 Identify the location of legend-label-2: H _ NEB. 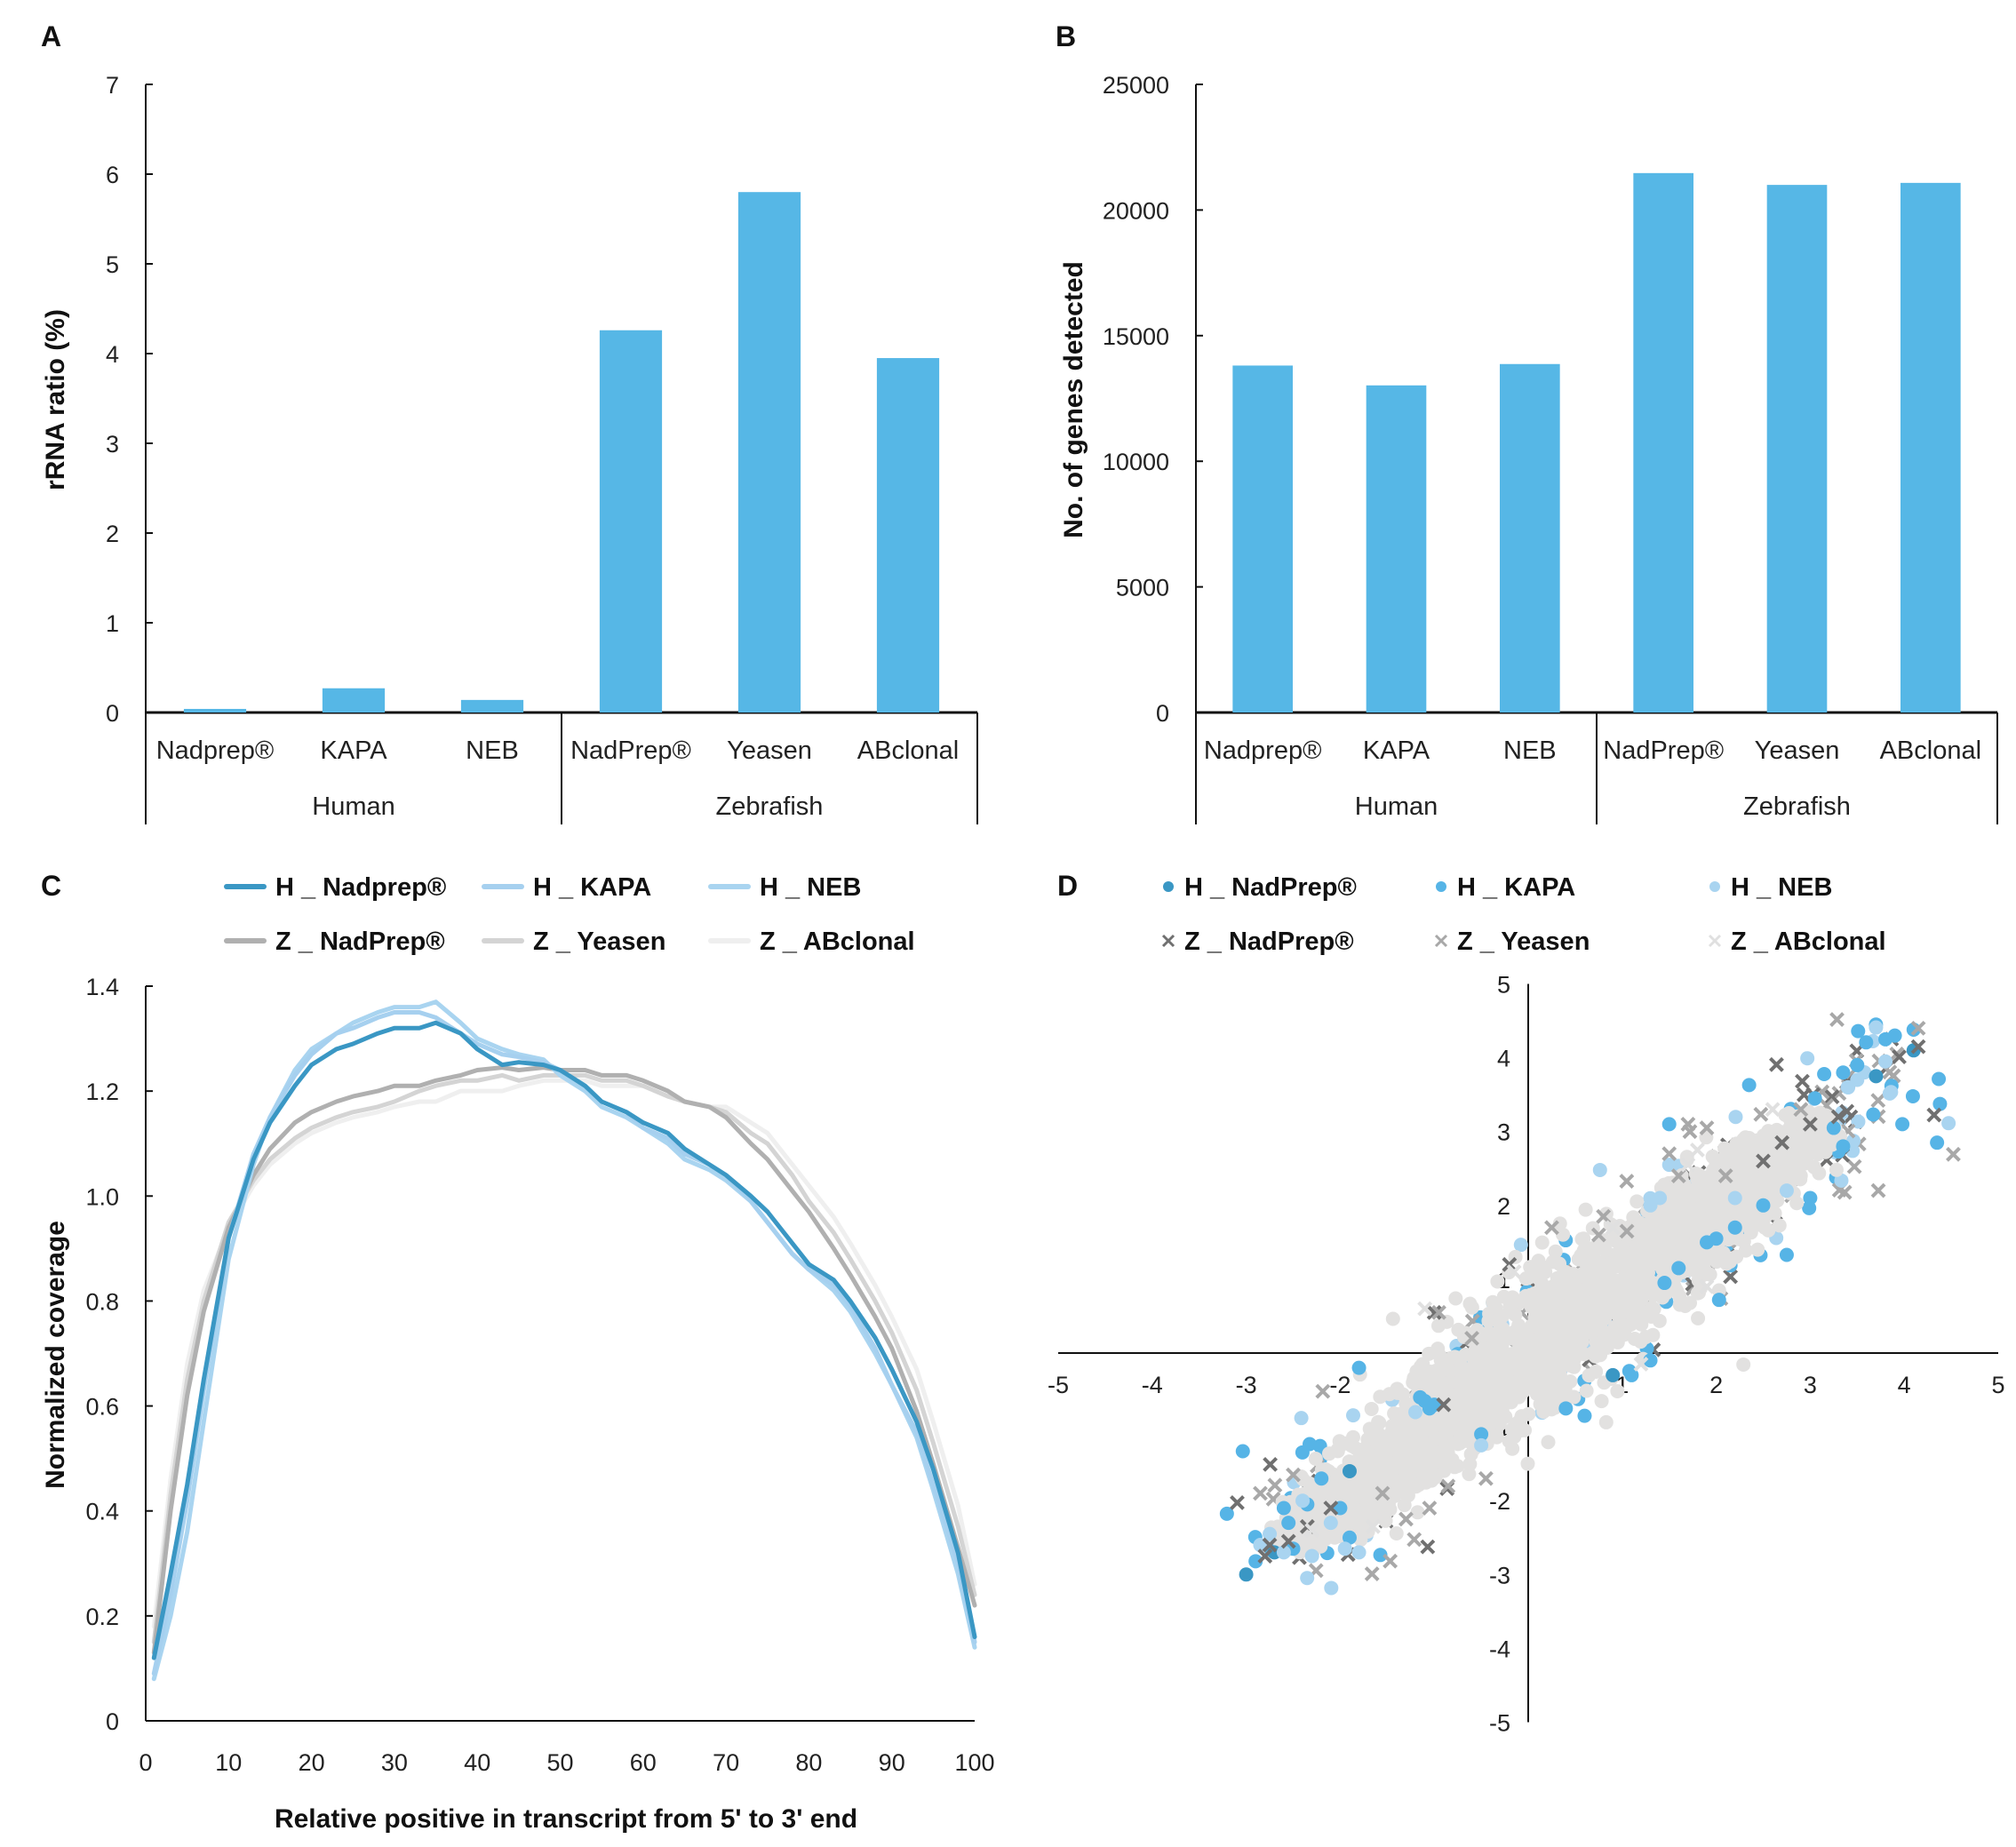
(1781, 887).